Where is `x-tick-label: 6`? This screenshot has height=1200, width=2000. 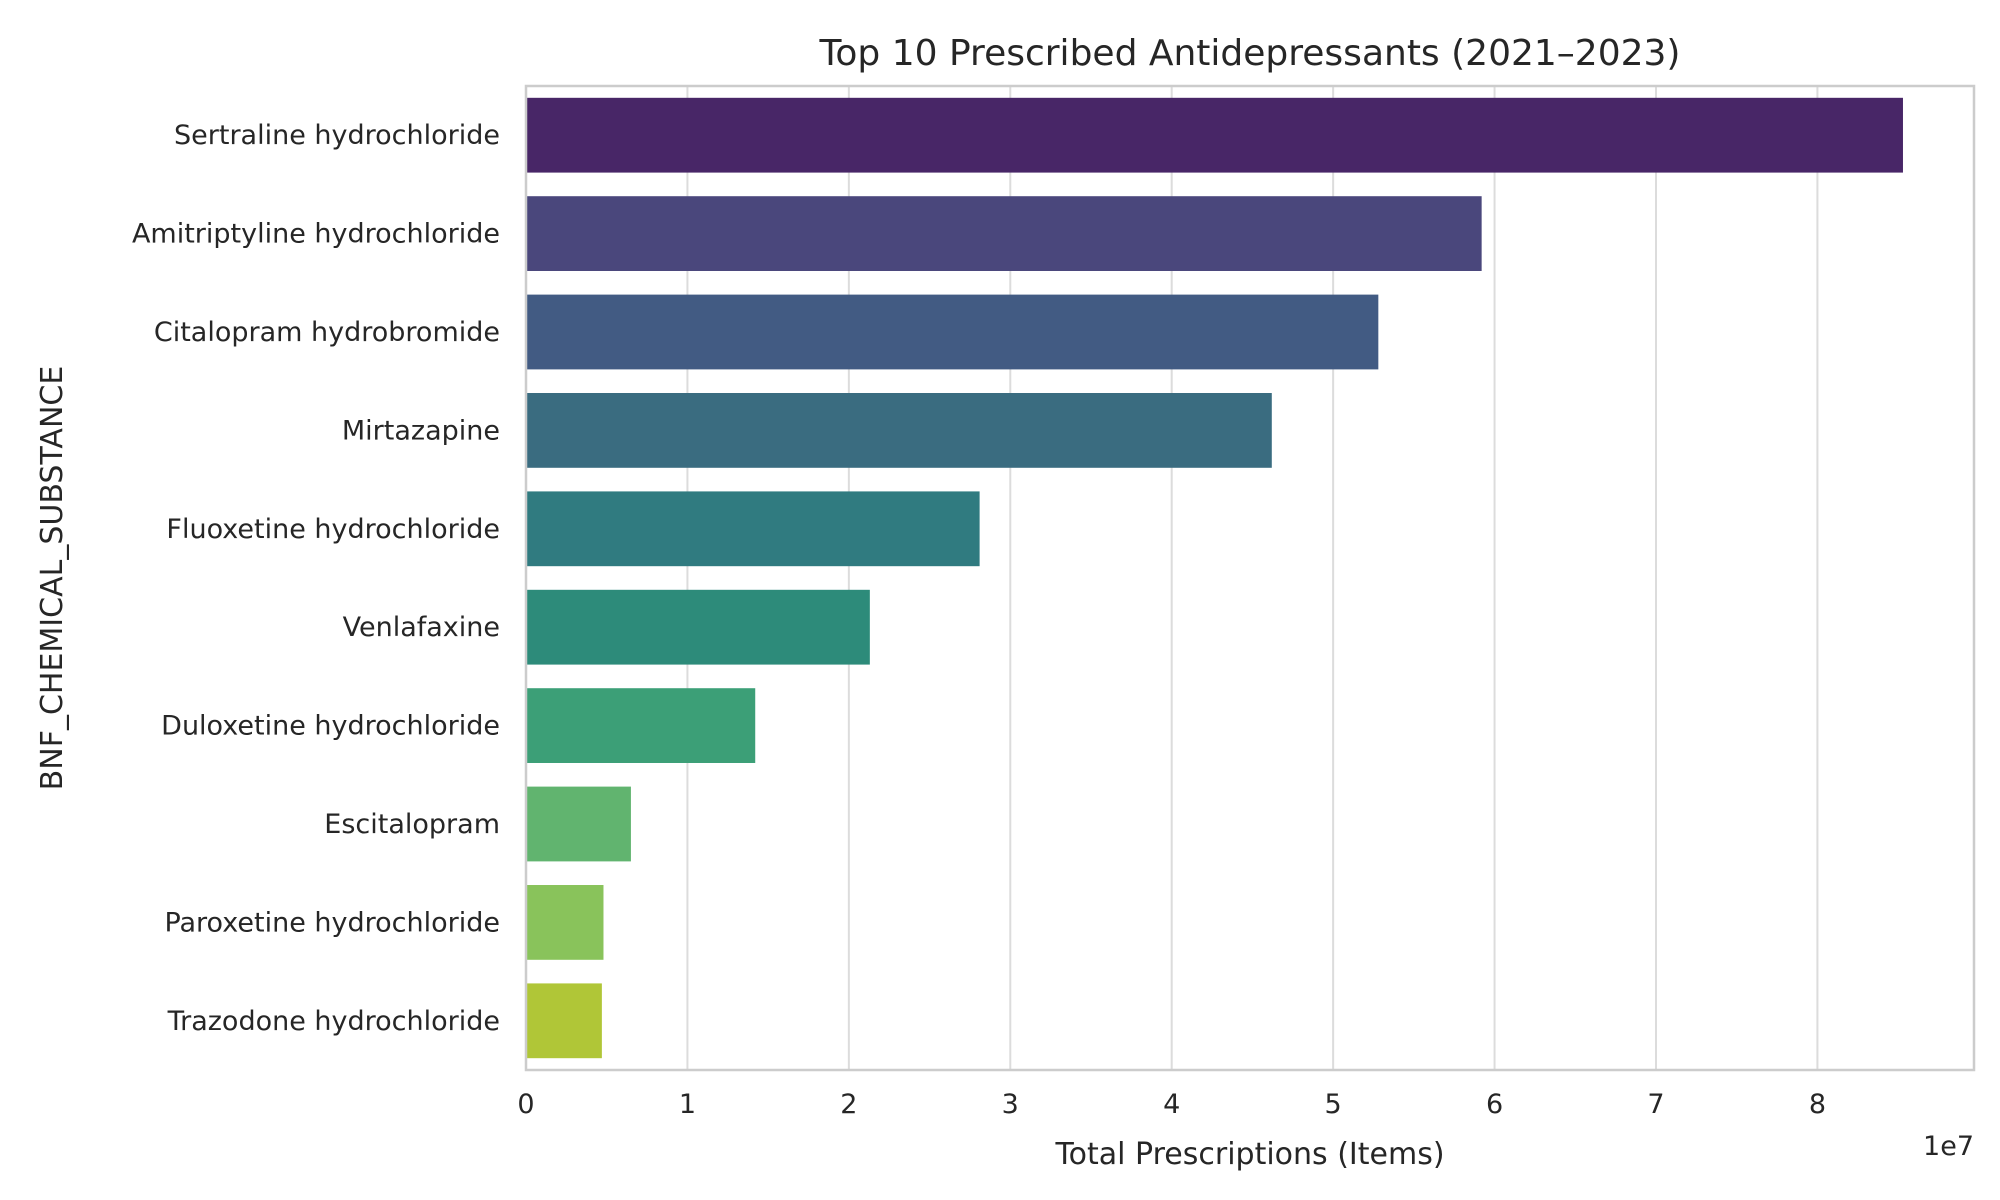
x-tick-label: 6 is located at coordinates (1494, 1104).